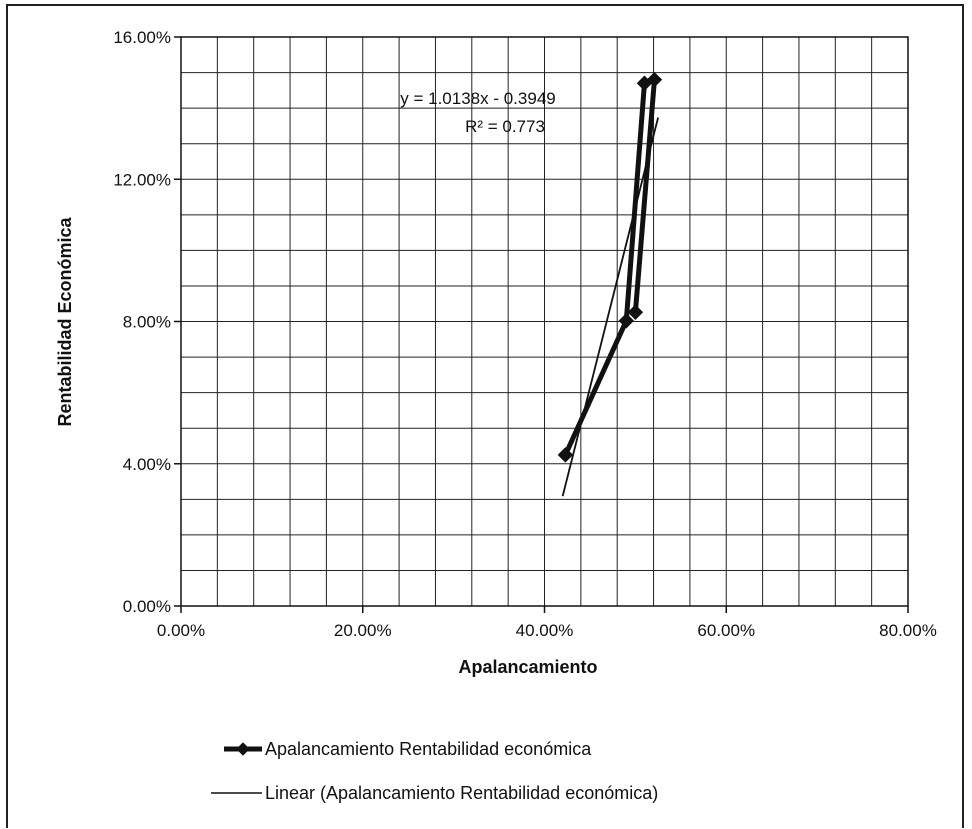 The height and width of the screenshot is (829, 972). What do you see at coordinates (428, 749) in the screenshot?
I see `legend-series-label: Apalancamiento Rentabilidad económica` at bounding box center [428, 749].